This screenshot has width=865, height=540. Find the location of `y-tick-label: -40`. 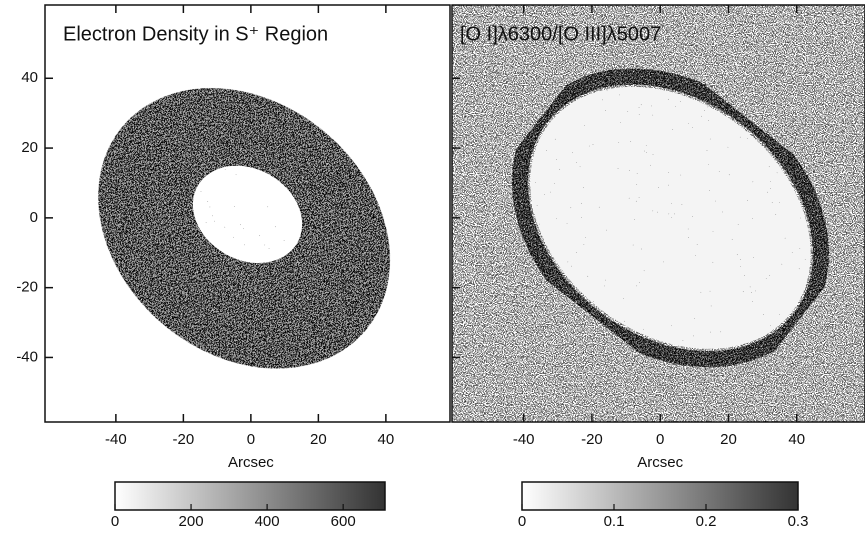

y-tick-label: -40 is located at coordinates (27, 356).